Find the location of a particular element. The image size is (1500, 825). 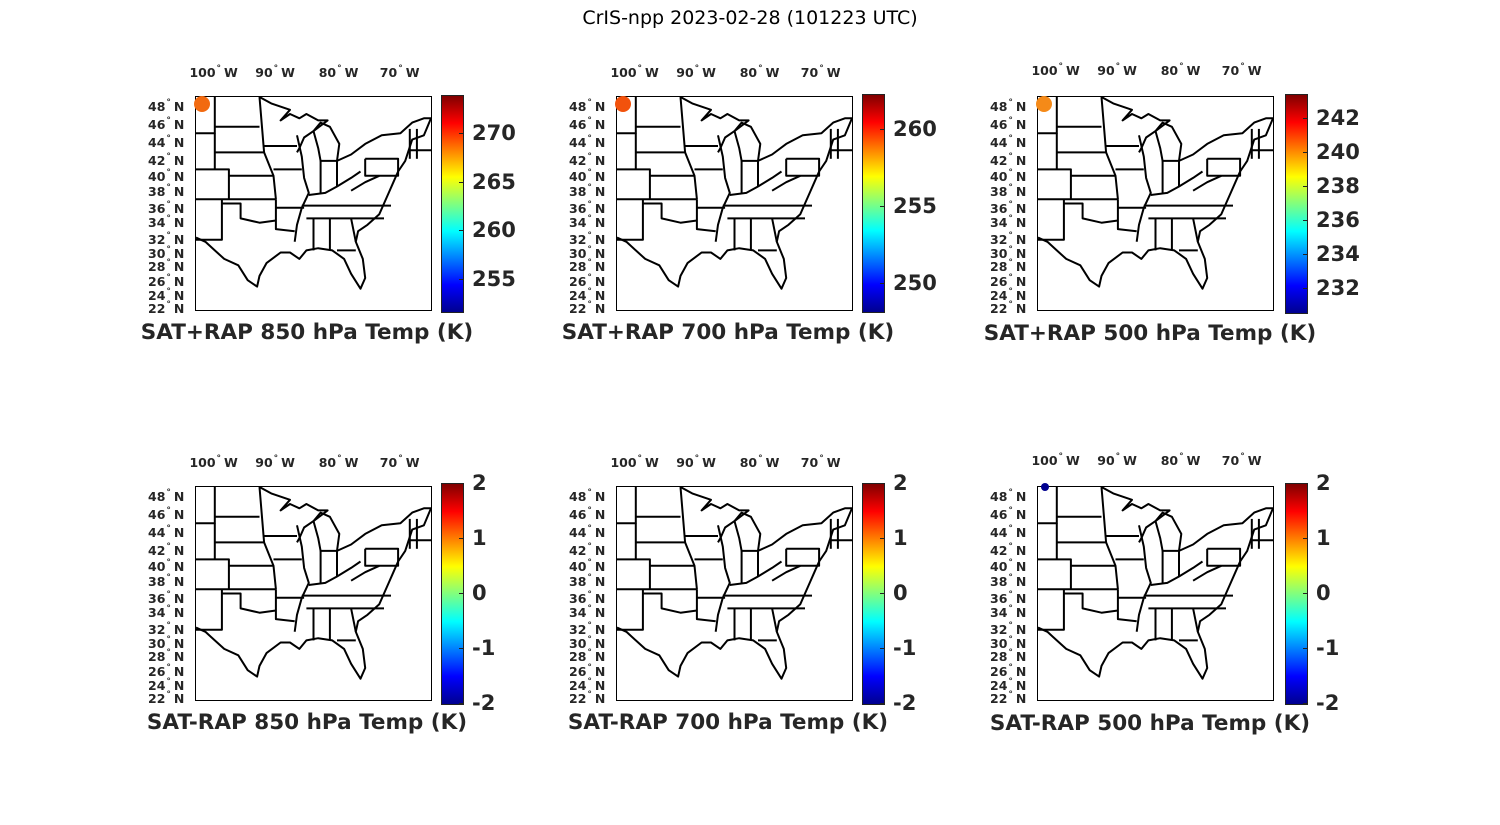

lat-value: 22 is located at coordinates (157, 308).